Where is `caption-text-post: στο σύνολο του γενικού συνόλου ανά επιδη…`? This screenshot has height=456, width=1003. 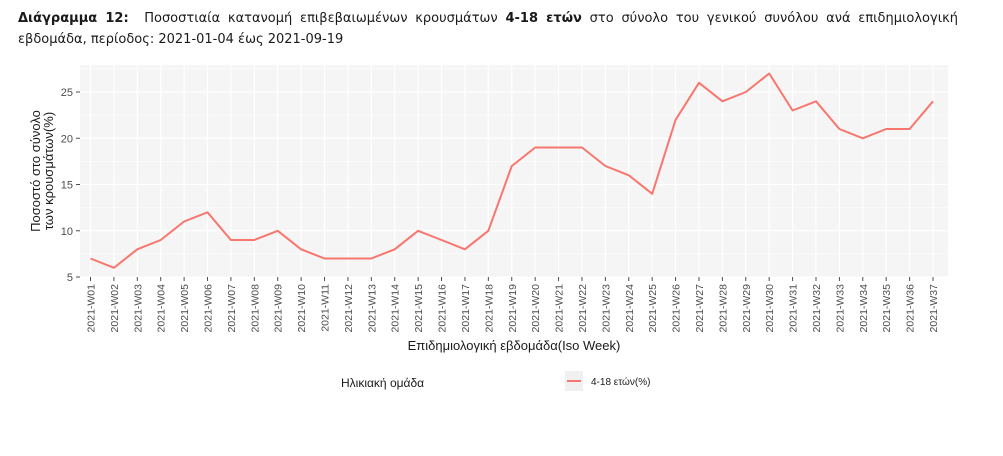 caption-text-post: στο σύνολο του γενικού συνόλου ανά επιδη… is located at coordinates (488, 29).